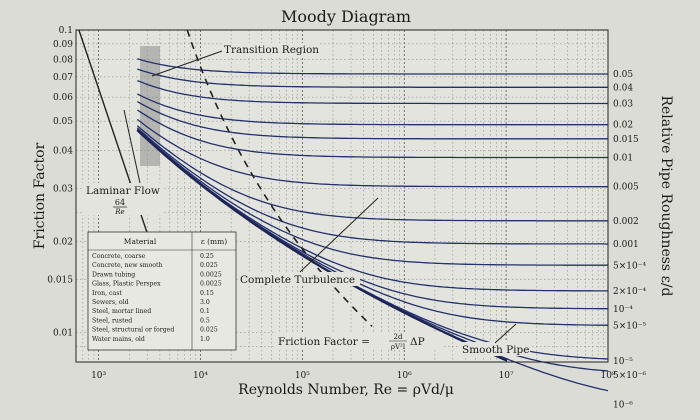 The height and width of the screenshot is (420, 700). Describe the element at coordinates (623, 126) in the screenshot. I see `roughness-label: 0.02` at that location.